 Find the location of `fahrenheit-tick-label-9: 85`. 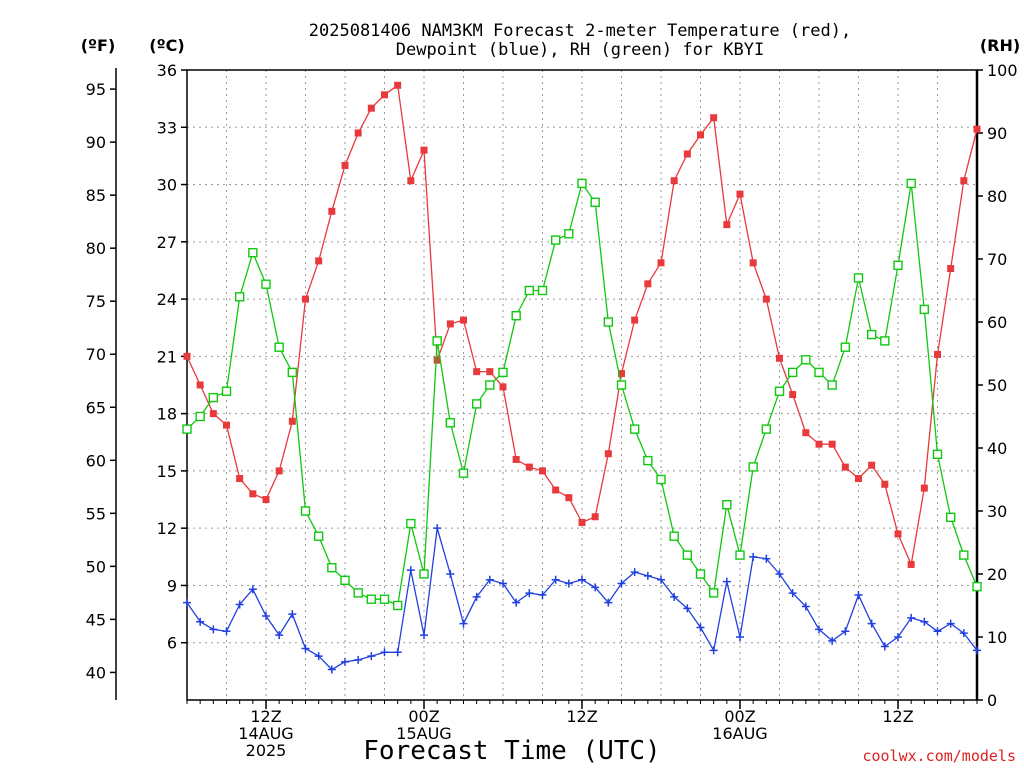

fahrenheit-tick-label-9: 85 is located at coordinates (96, 195).